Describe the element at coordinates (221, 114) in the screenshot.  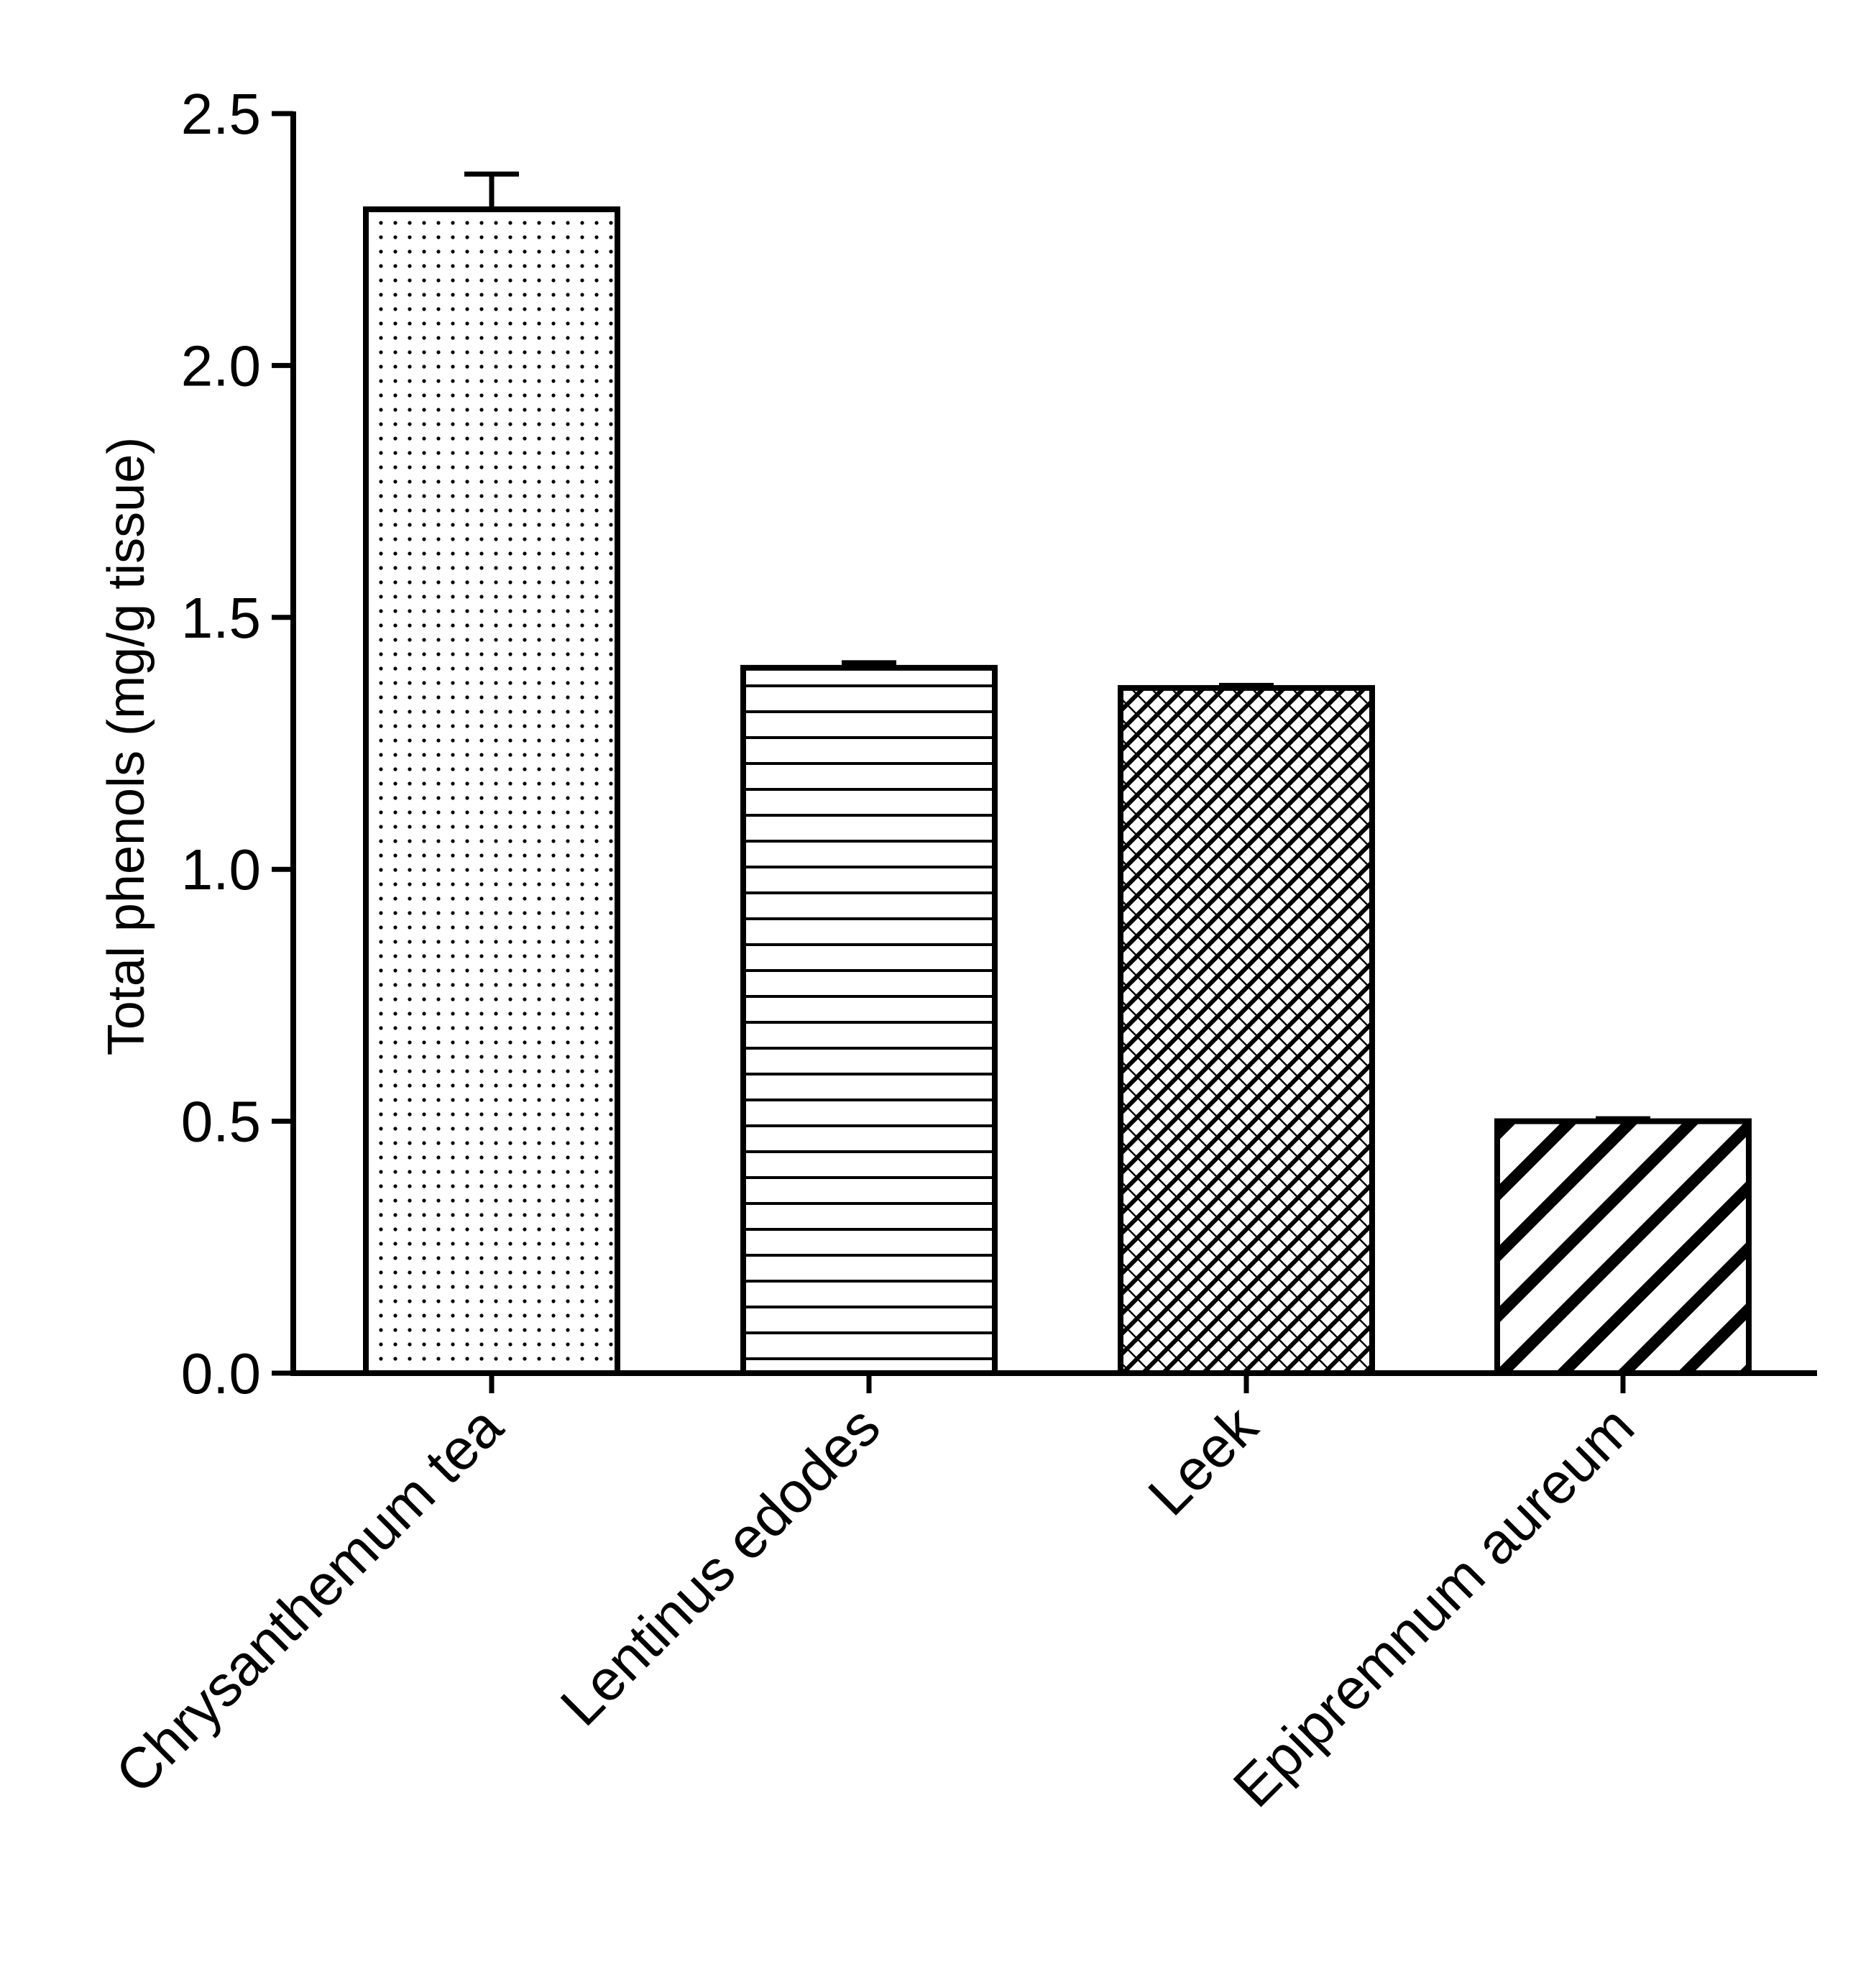
I see `y-tick-label: 2.5` at that location.